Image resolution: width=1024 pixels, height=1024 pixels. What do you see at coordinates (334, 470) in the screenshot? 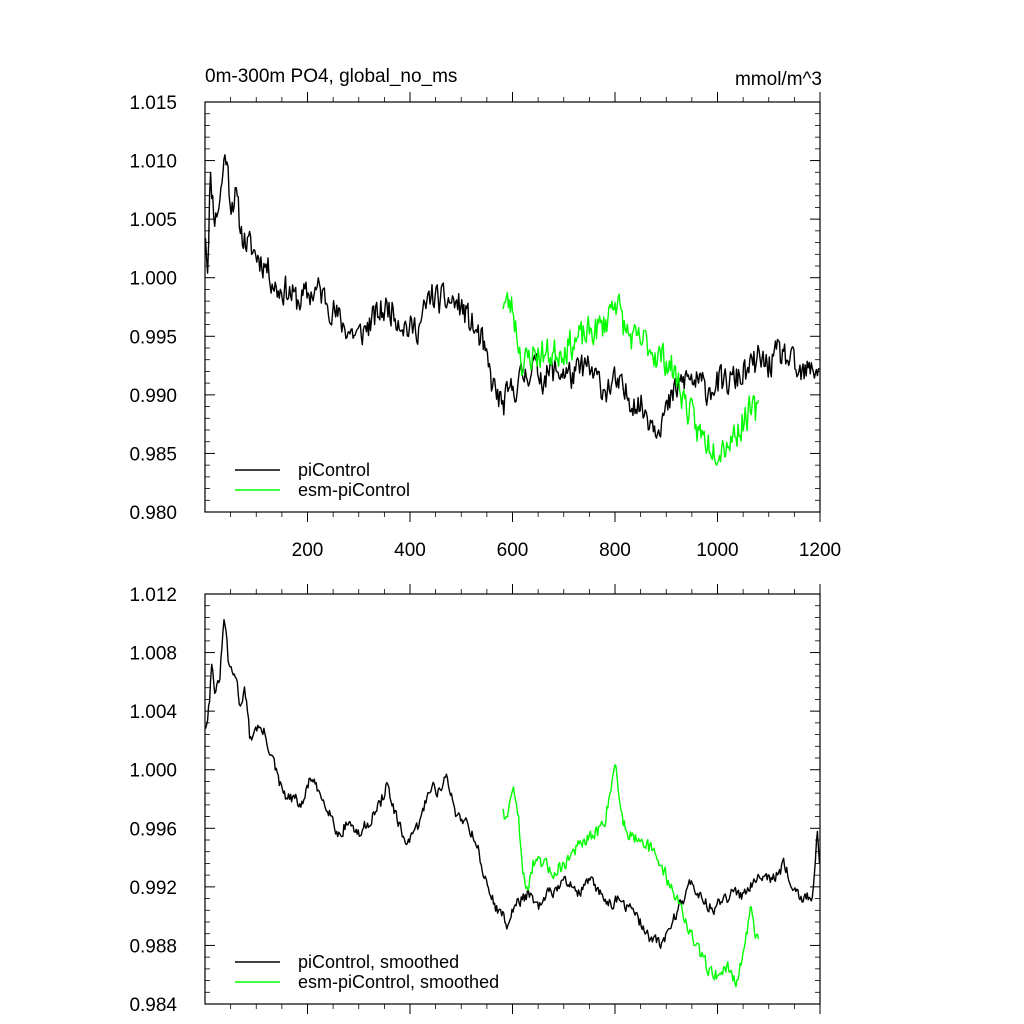
I see `legend-label-picontrol: piControl` at bounding box center [334, 470].